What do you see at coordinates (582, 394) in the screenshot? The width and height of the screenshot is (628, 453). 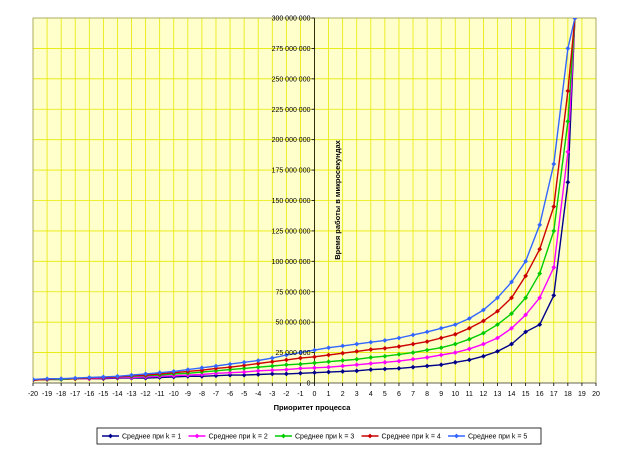 I see `x-tick-label: 19` at bounding box center [582, 394].